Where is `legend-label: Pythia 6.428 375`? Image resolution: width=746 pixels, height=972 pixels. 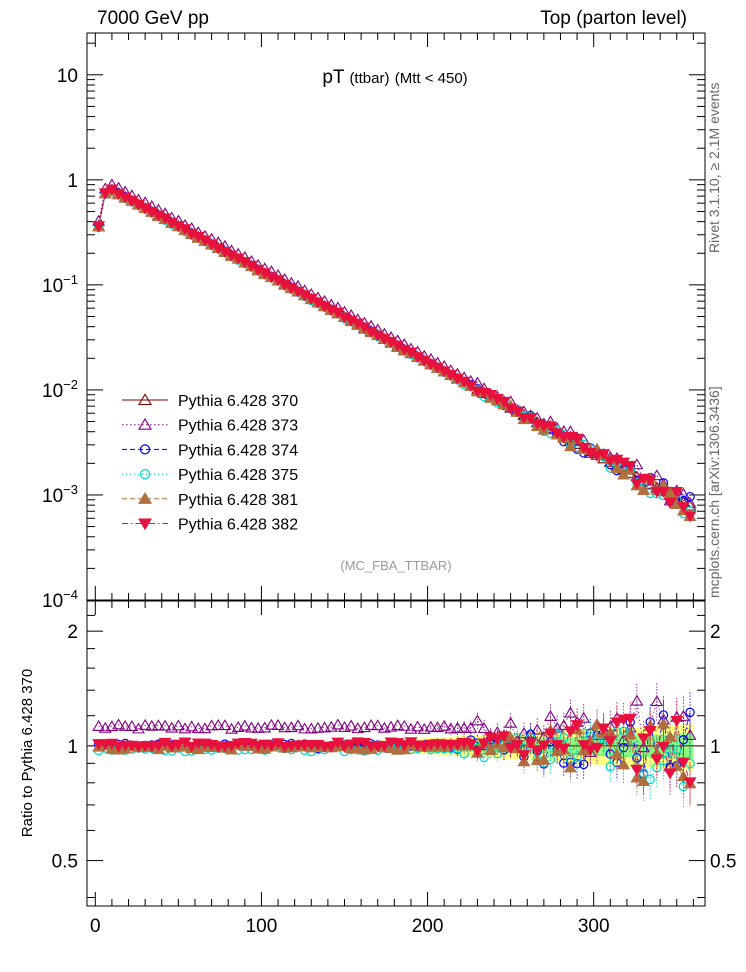
legend-label: Pythia 6.428 375 is located at coordinates (238, 475).